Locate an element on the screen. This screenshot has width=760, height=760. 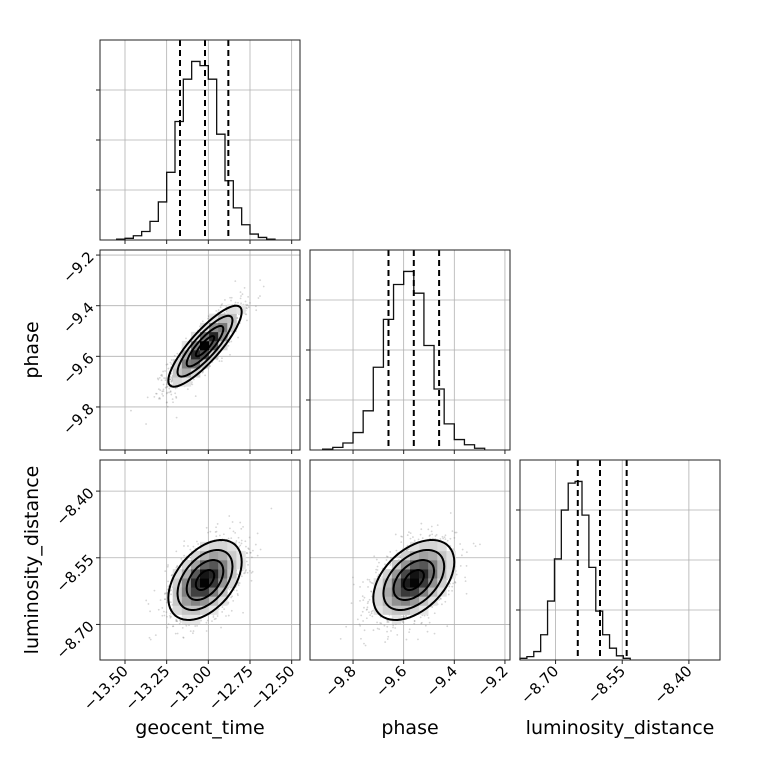
xtick-label: −9.8 is located at coordinates (340, 681).